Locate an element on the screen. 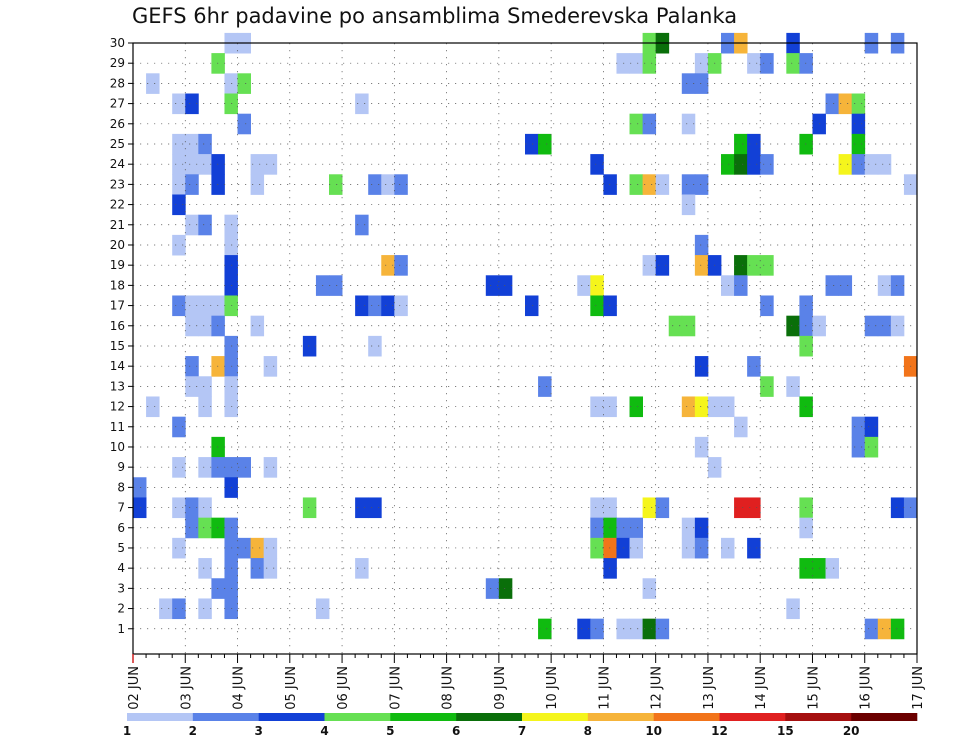 The image size is (960, 742). x-tick-label: 10 JUN is located at coordinates (552, 688).